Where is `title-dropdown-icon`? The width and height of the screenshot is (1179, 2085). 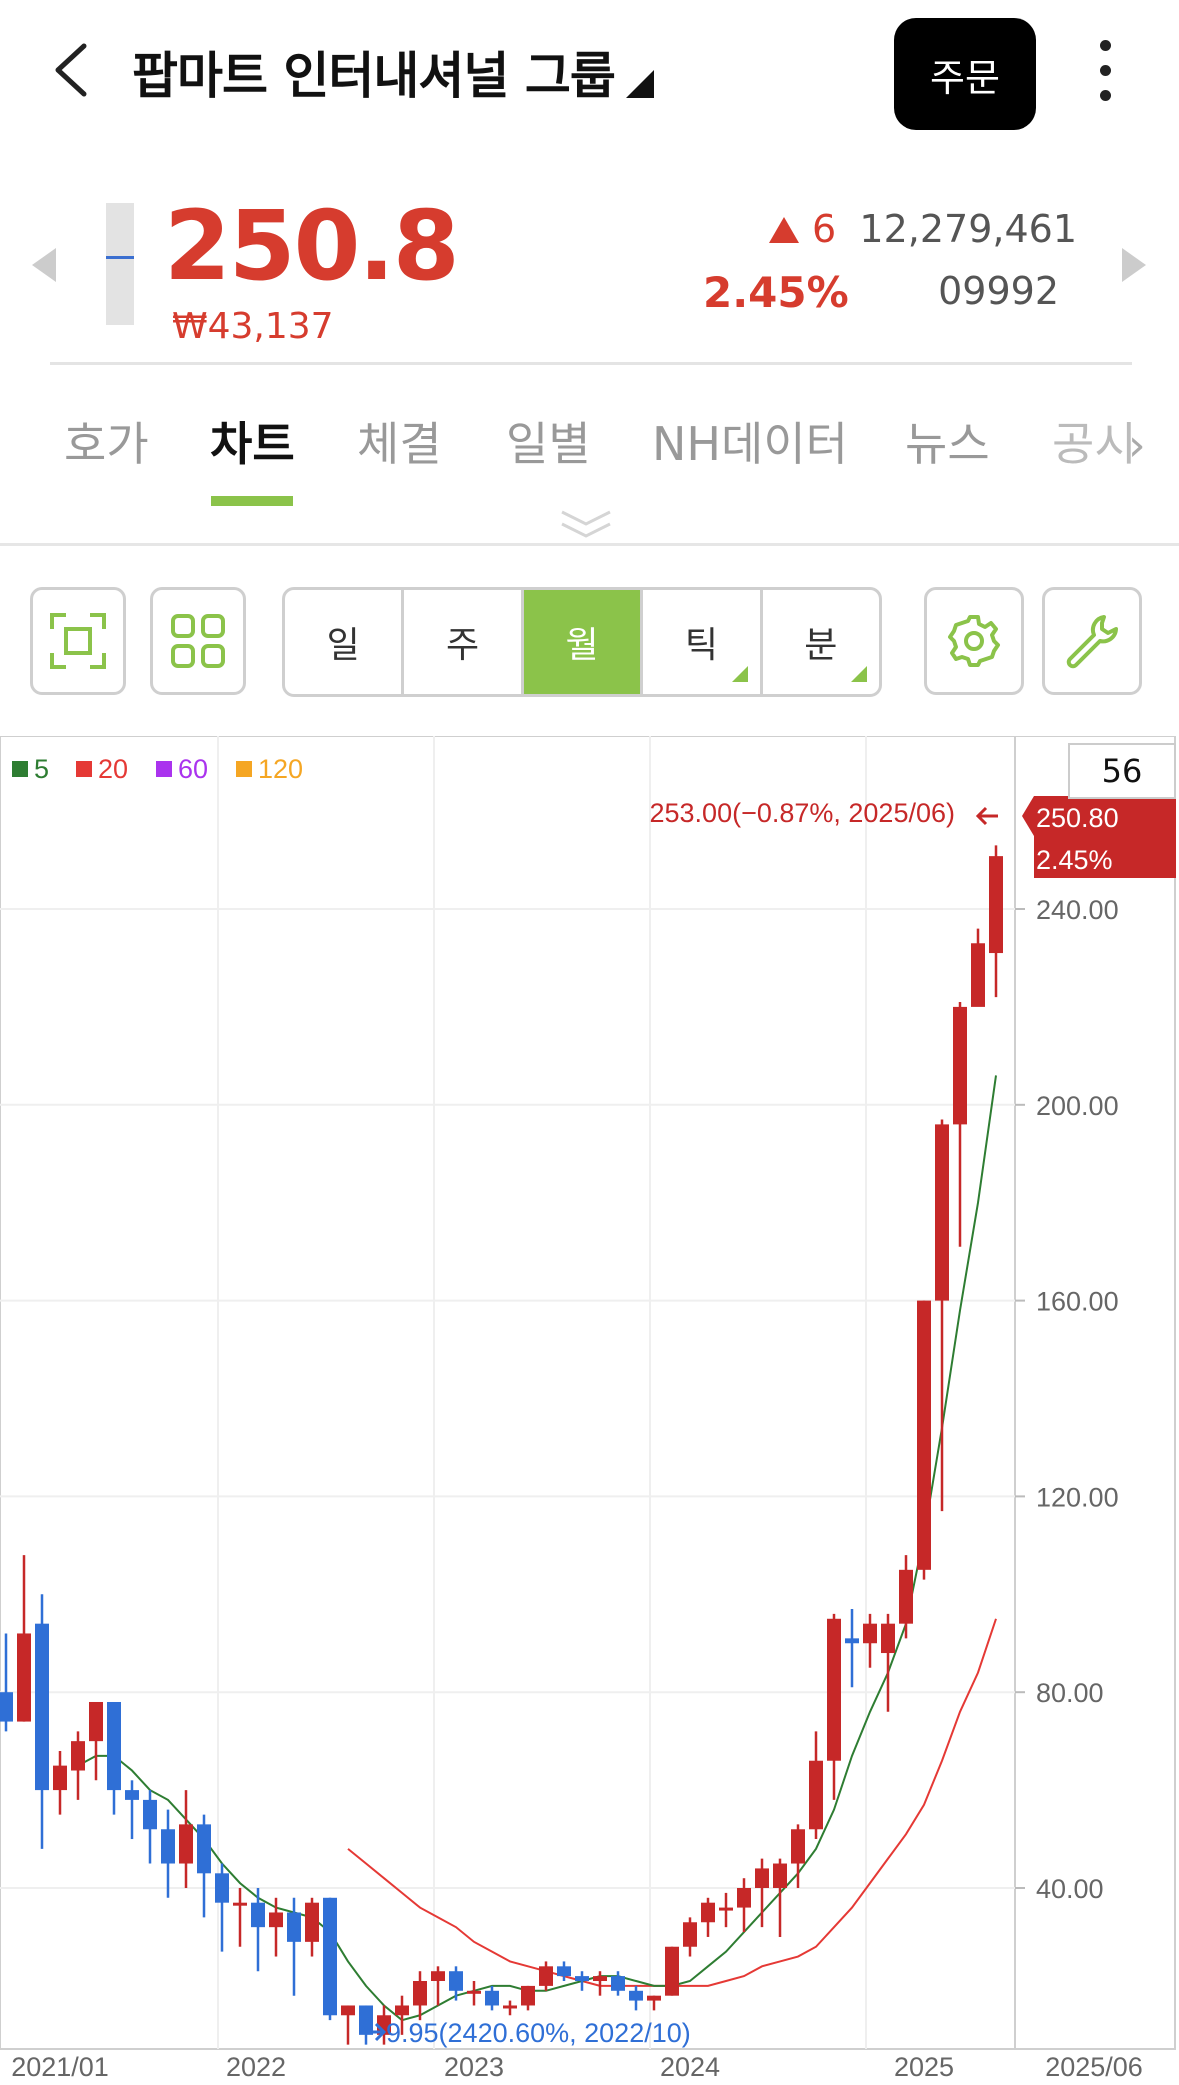 title-dropdown-icon is located at coordinates (640, 84).